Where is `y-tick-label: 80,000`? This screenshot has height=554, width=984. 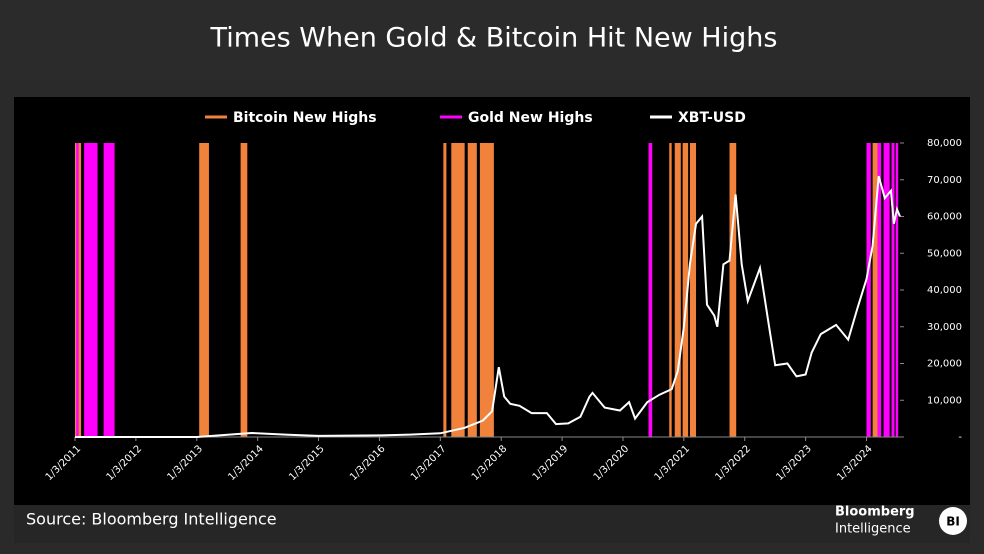
y-tick-label: 80,000 is located at coordinates (944, 143).